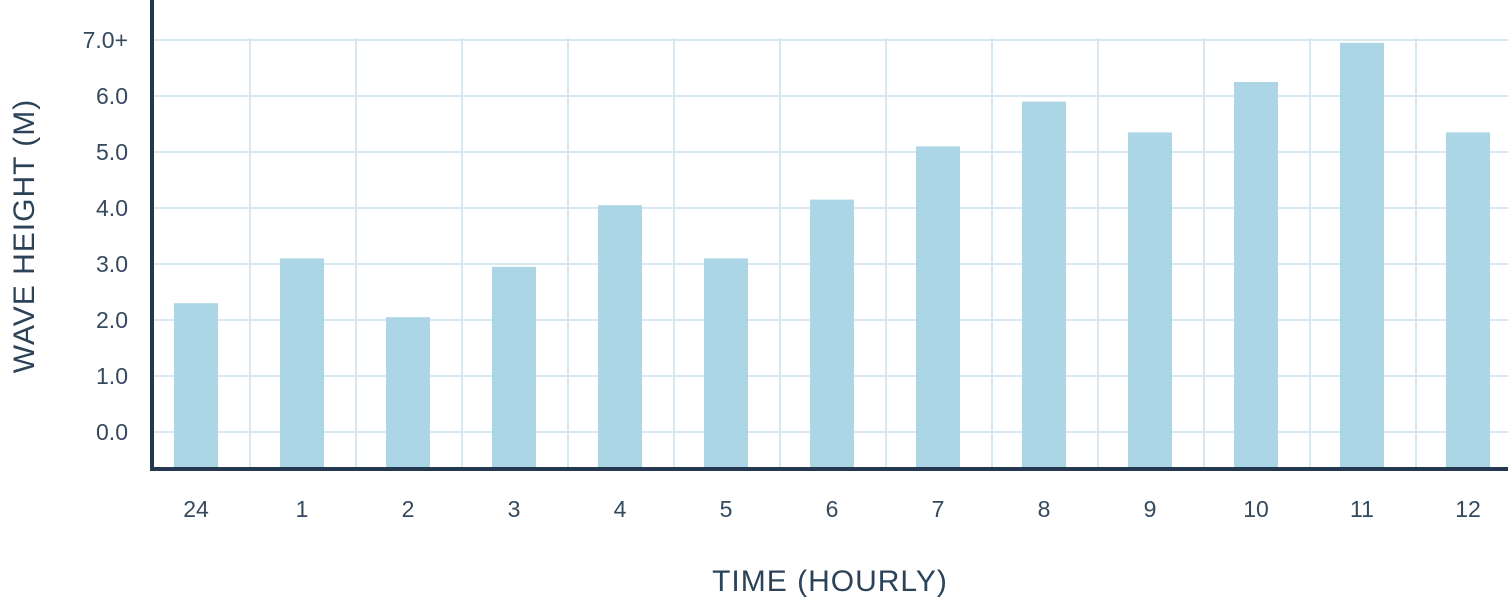 This screenshot has height=600, width=1508. Describe the element at coordinates (1044, 509) in the screenshot. I see `x-tick-label: 8` at that location.